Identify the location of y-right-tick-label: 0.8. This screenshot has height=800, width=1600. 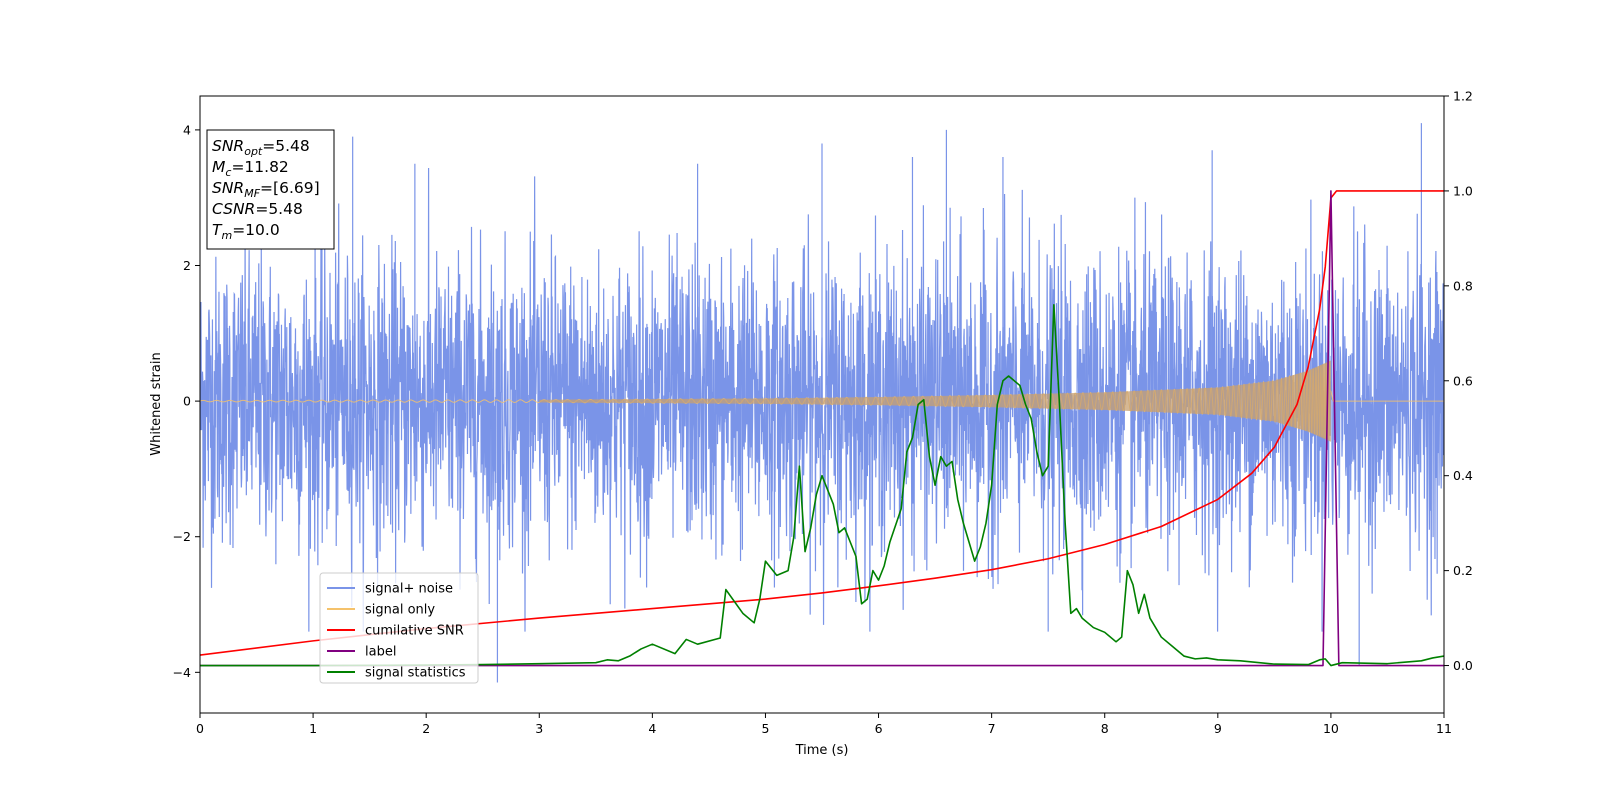
(1463, 285).